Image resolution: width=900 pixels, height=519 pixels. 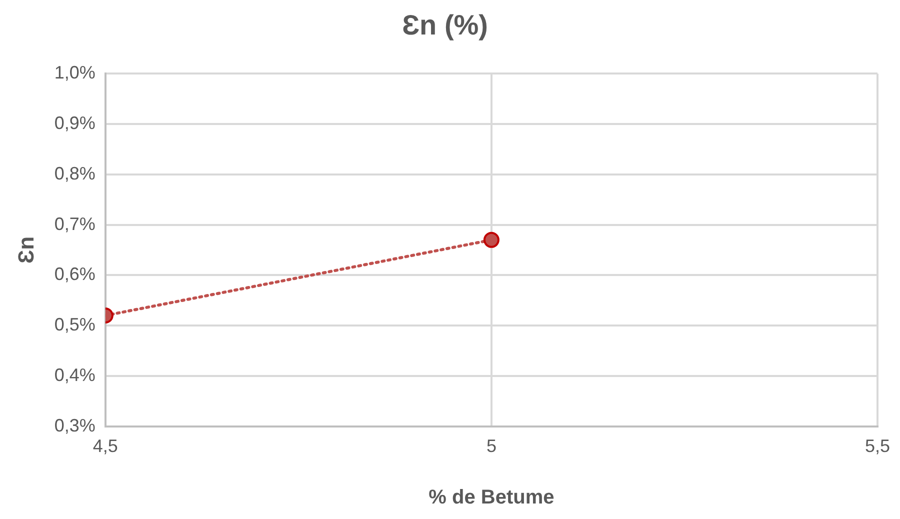 I want to click on x-tick-label: 4,5, so click(x=105, y=446).